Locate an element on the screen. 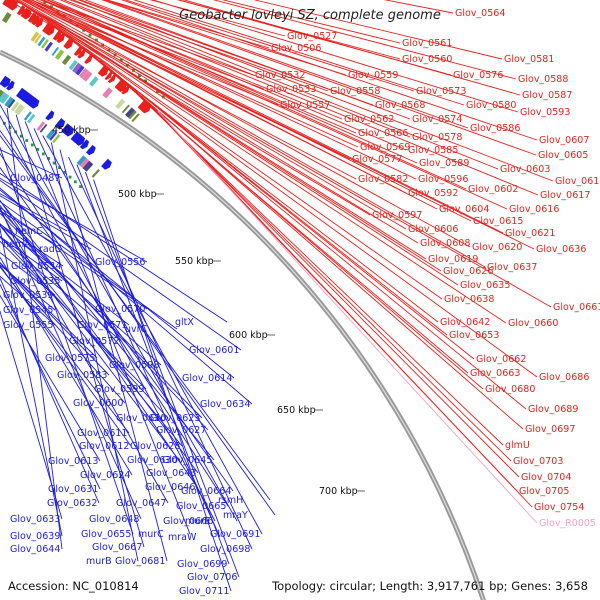  reverse-gene-label: Glov_0539 is located at coordinates (28, 295).